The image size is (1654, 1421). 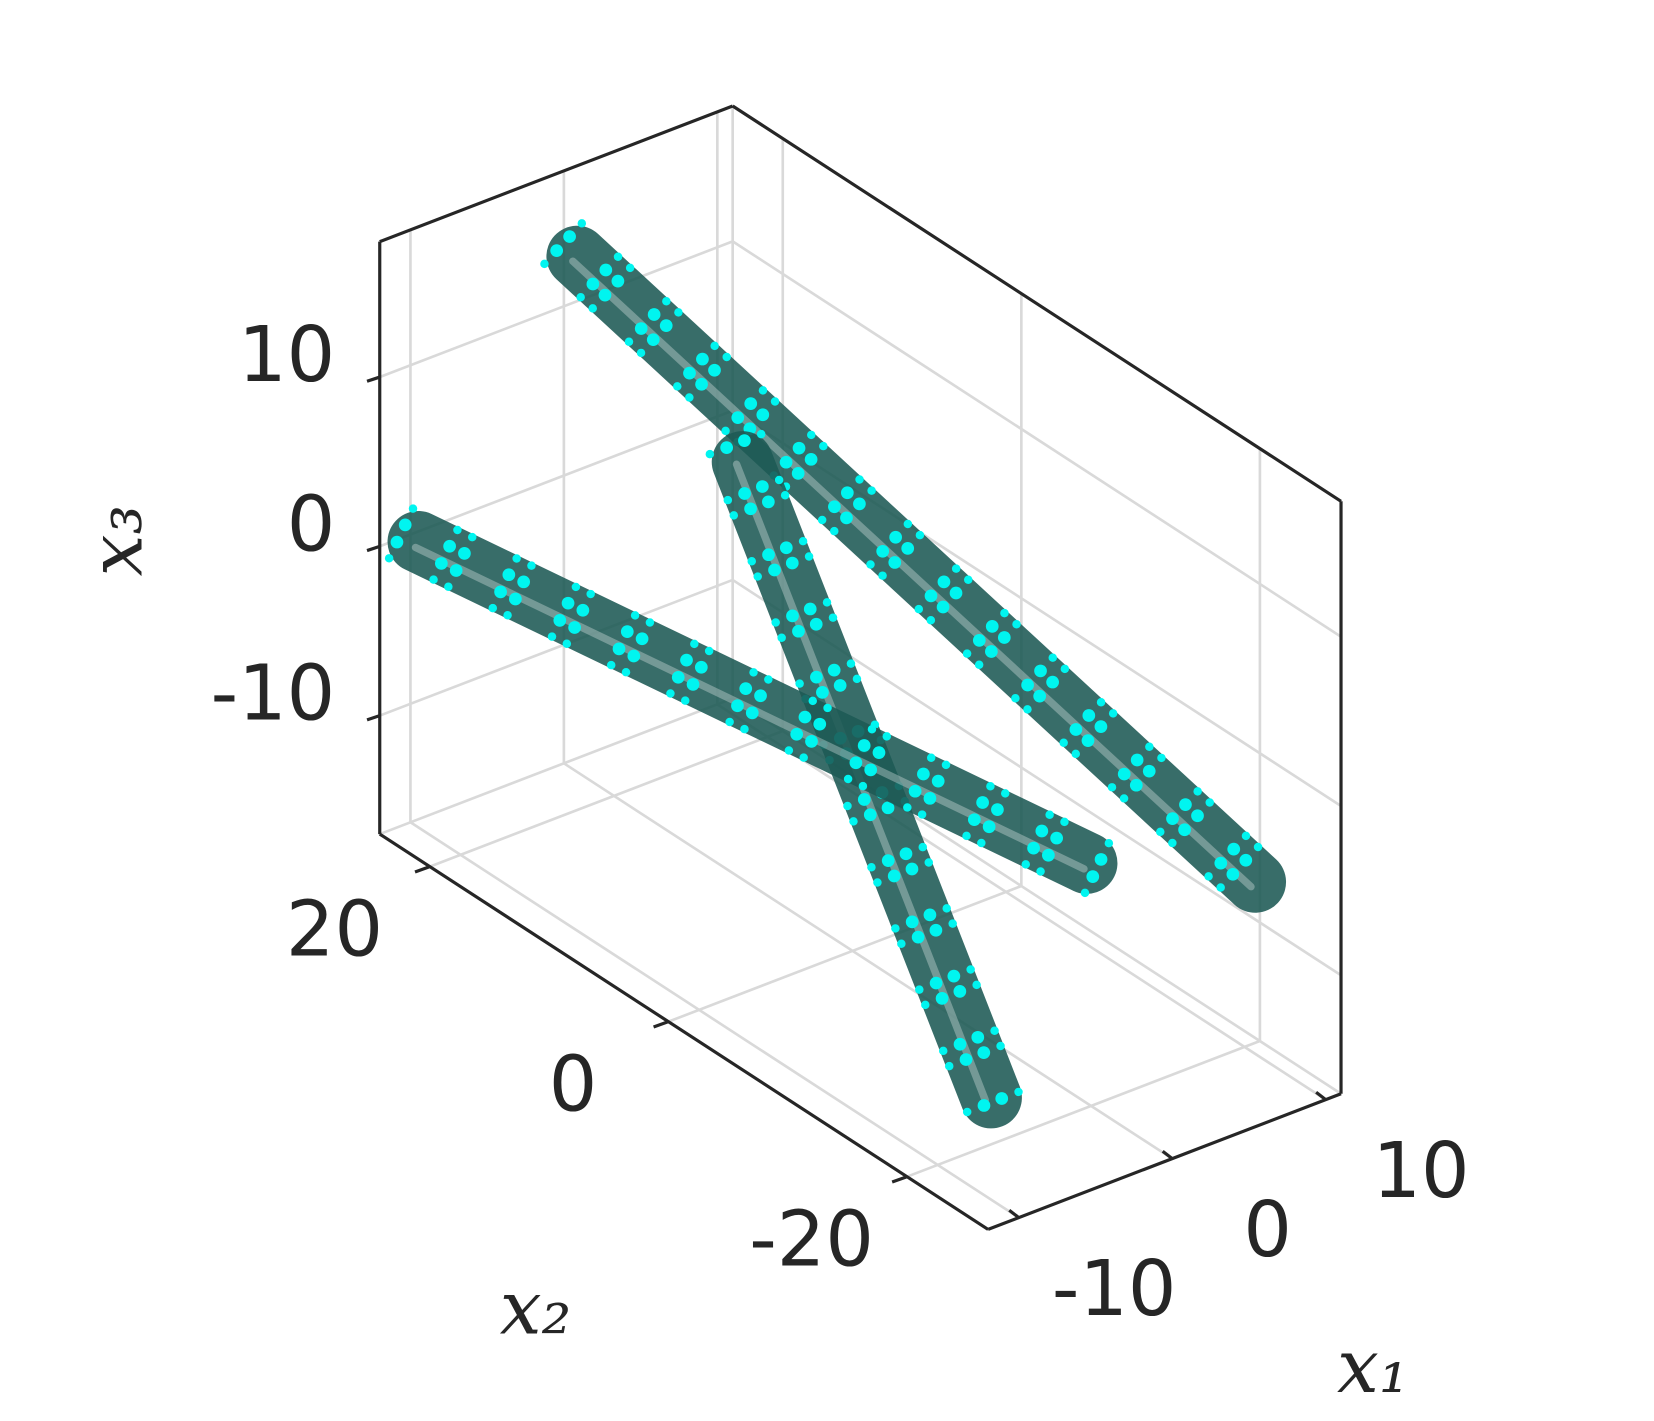 What do you see at coordinates (811, 1239) in the screenshot?
I see `x2-tick-label: -20` at bounding box center [811, 1239].